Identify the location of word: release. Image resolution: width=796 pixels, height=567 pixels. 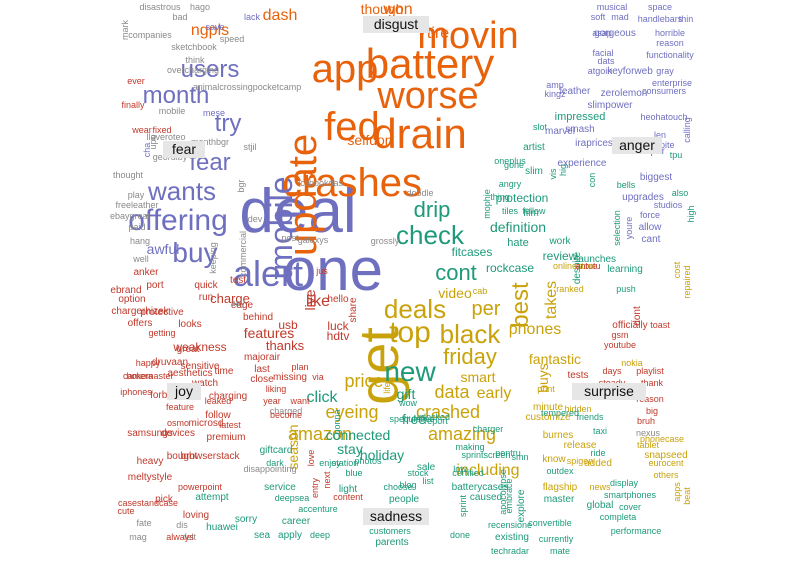
(580, 445).